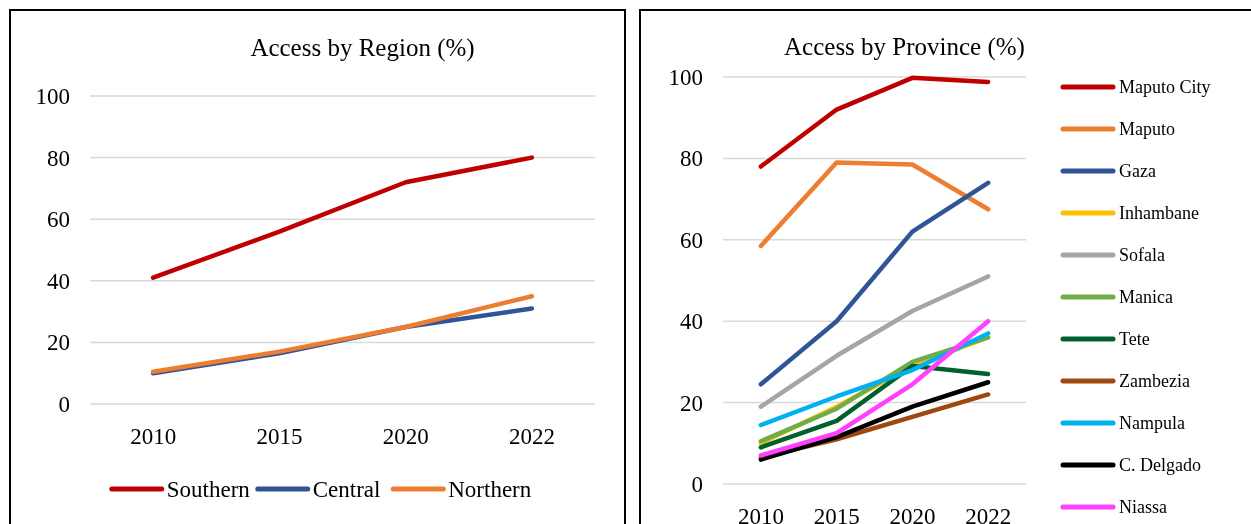  I want to click on legend-label: Central, so click(346, 489).